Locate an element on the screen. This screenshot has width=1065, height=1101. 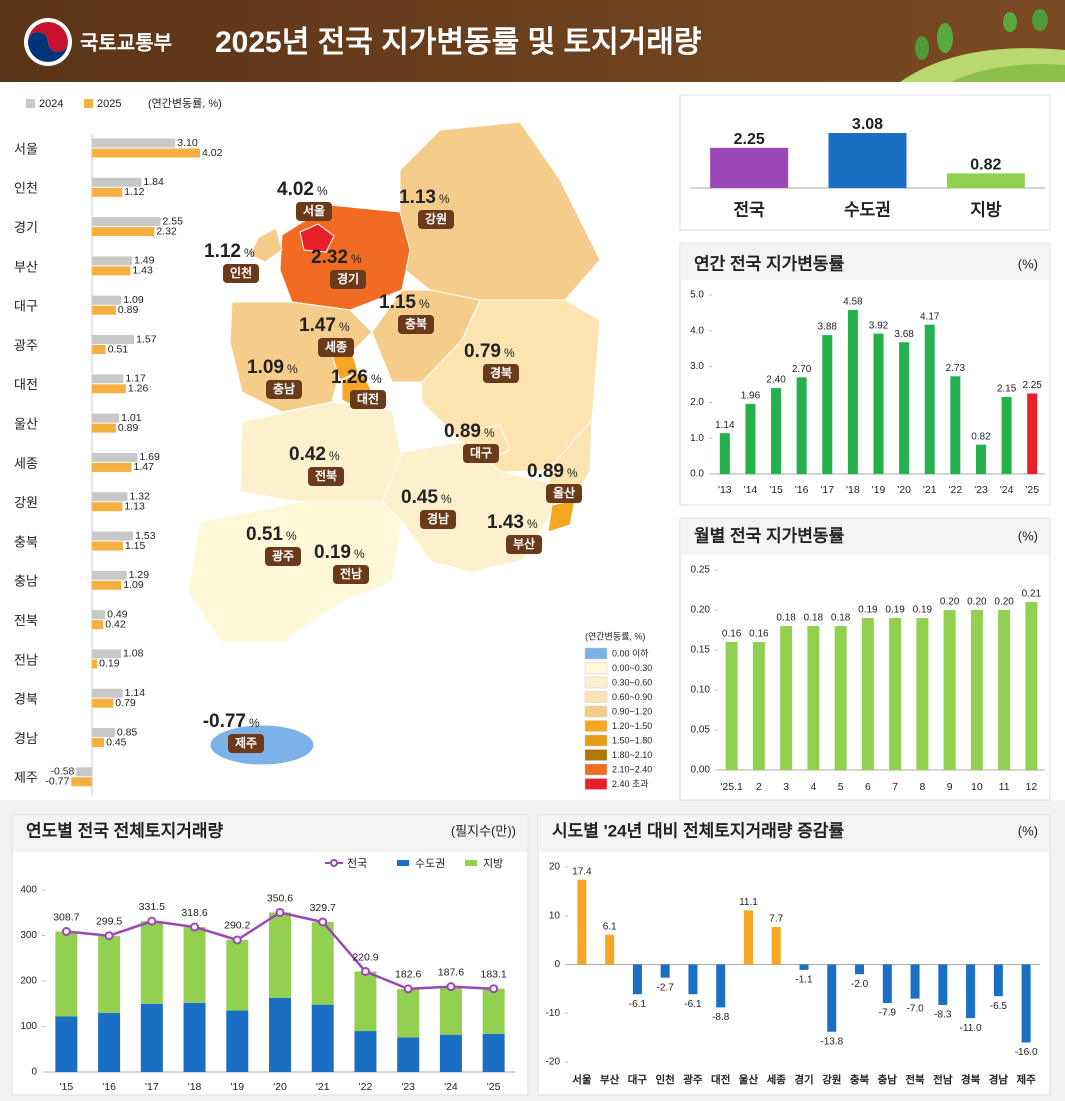
value-label: -7.9 is located at coordinates (888, 1013).